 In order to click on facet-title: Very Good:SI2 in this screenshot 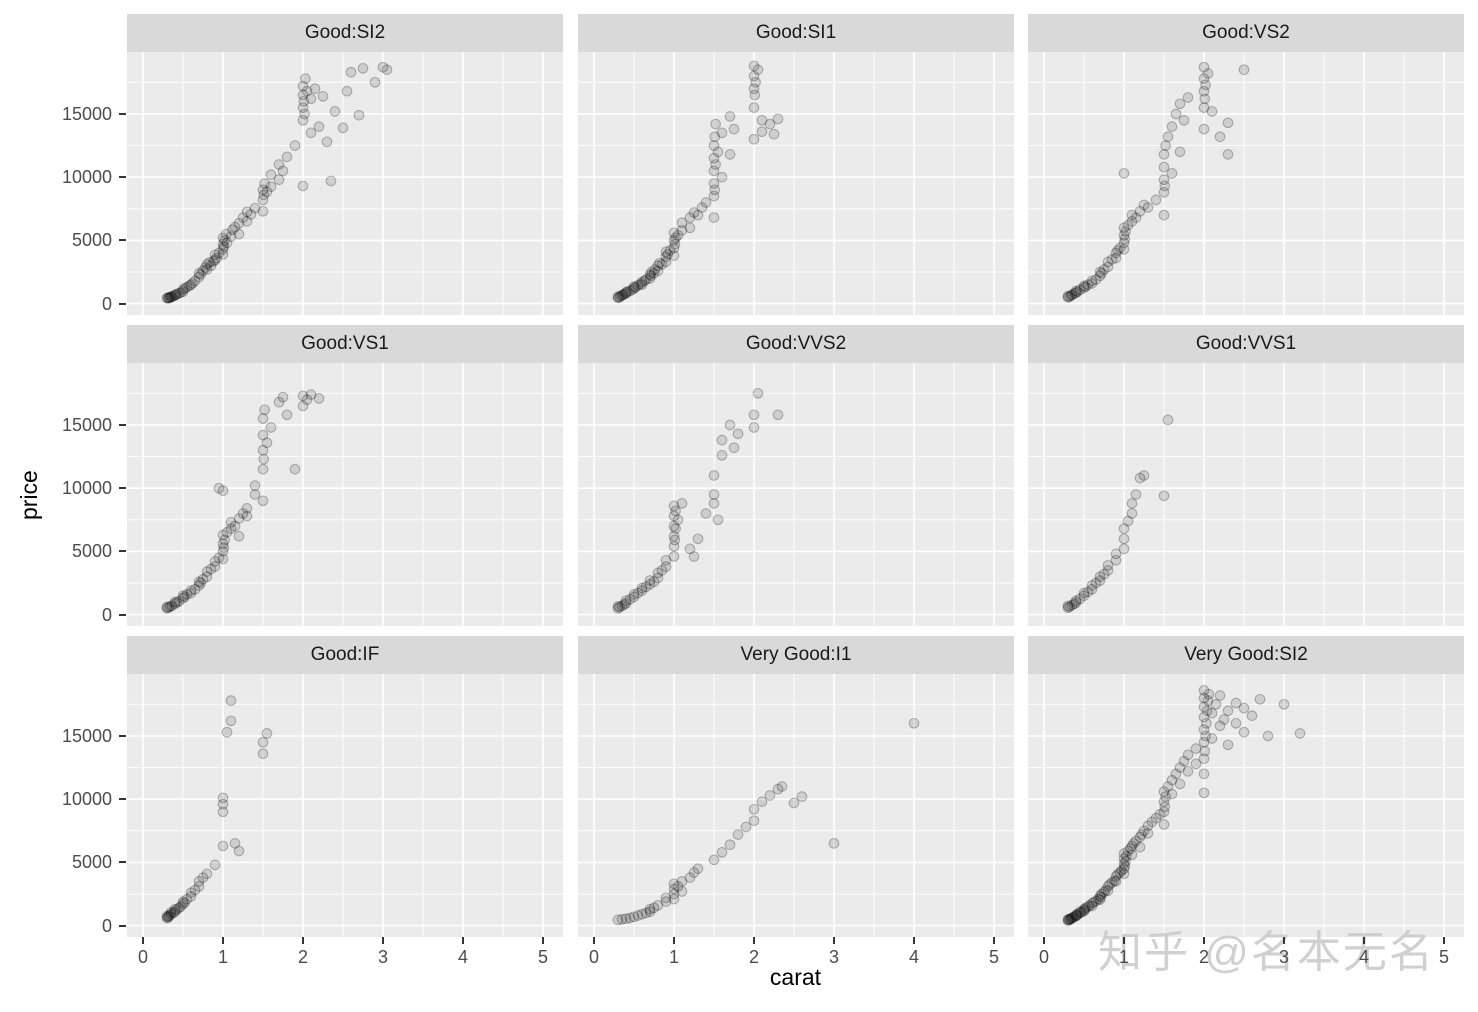, I will do `click(1246, 654)`.